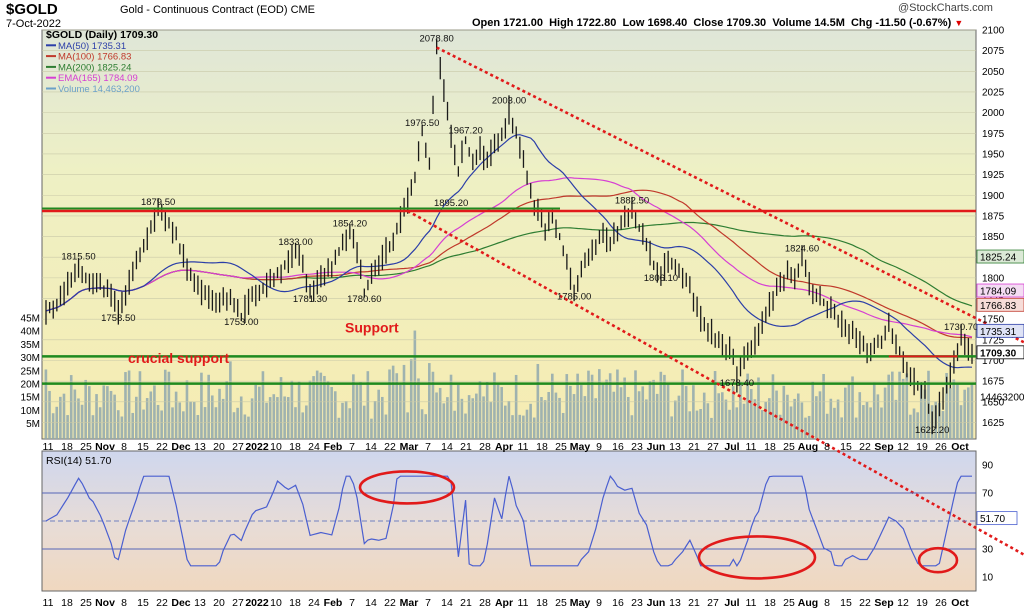  Describe the element at coordinates (998, 353) in the screenshot. I see `right-value-label: 1709.30` at that location.